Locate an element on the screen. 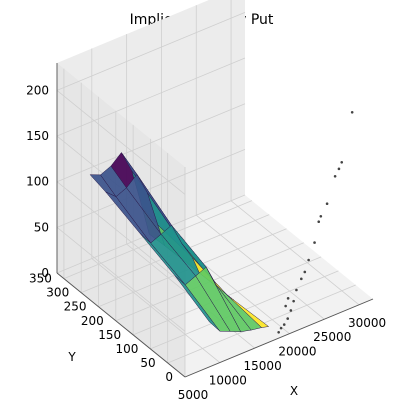  y-axis-label: Y is located at coordinates (71, 357).